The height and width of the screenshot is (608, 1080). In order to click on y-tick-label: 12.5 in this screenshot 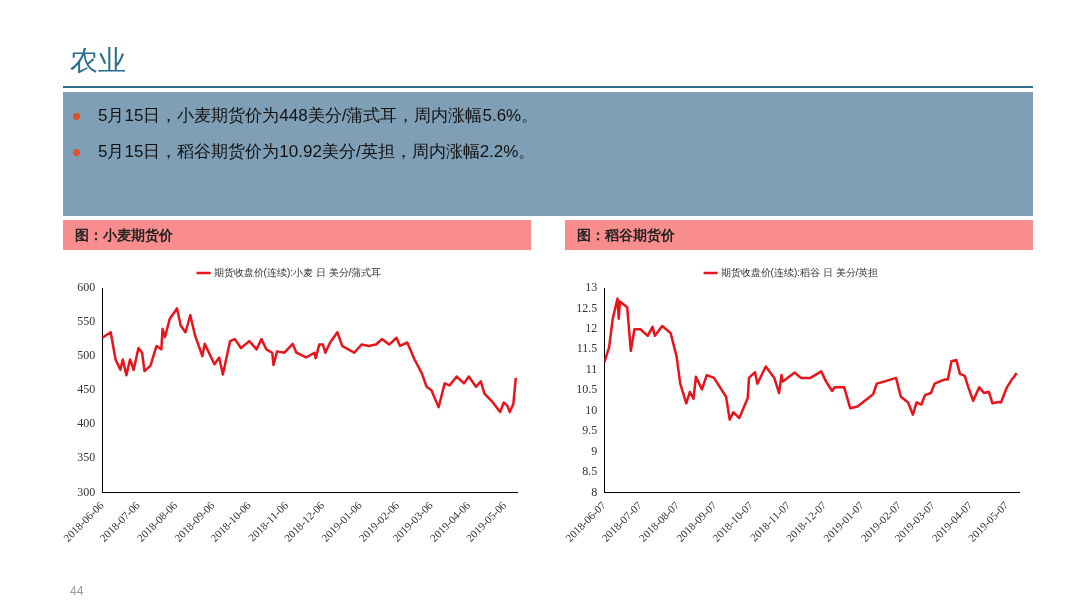, I will do `click(587, 307)`.